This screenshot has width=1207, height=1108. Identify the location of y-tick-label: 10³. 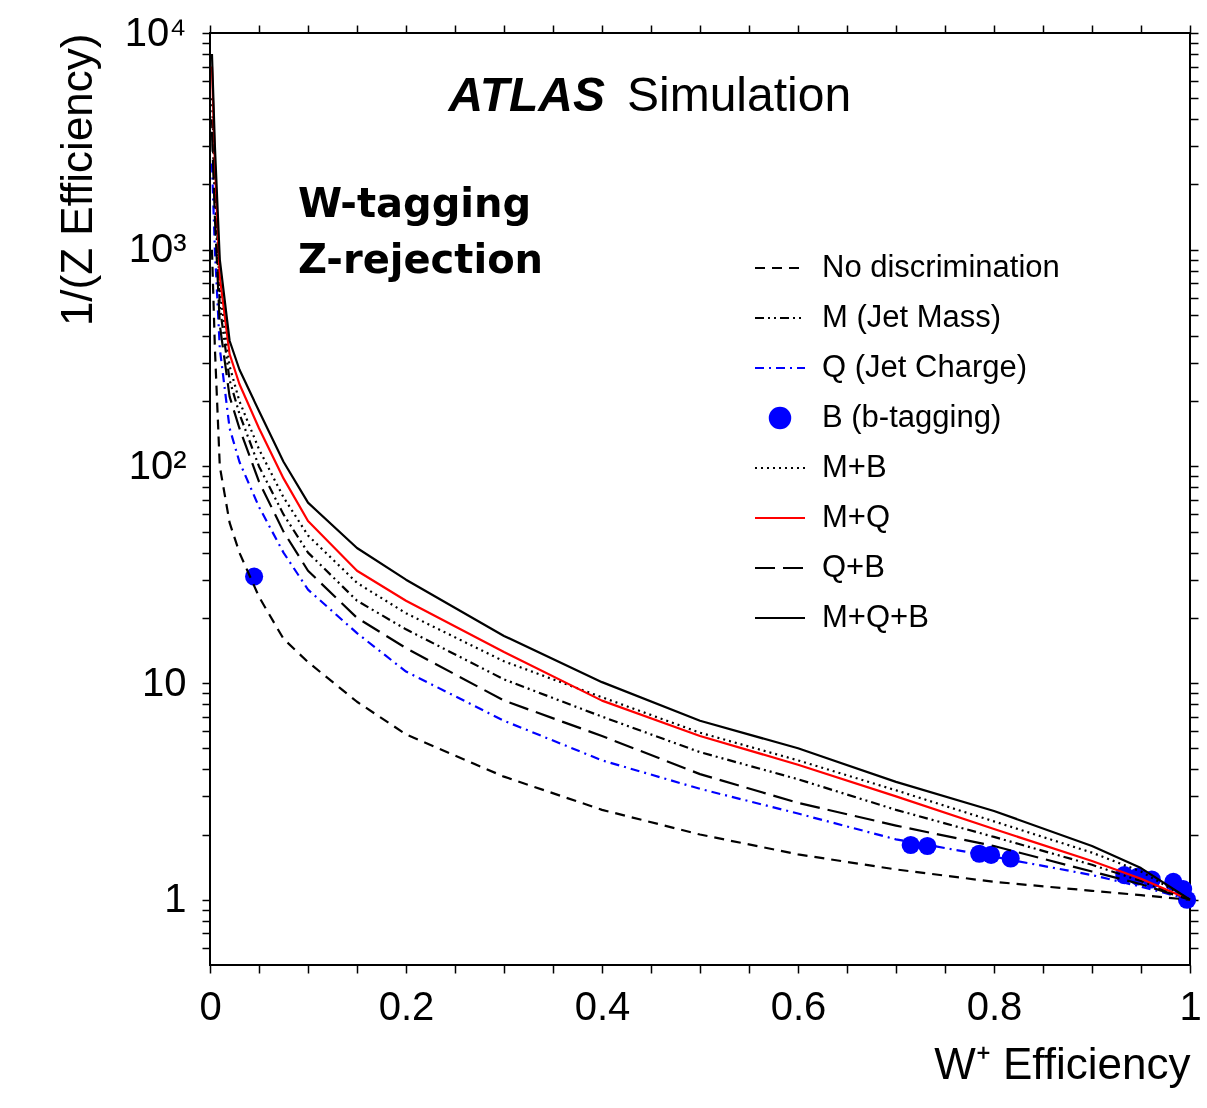
(157, 248).